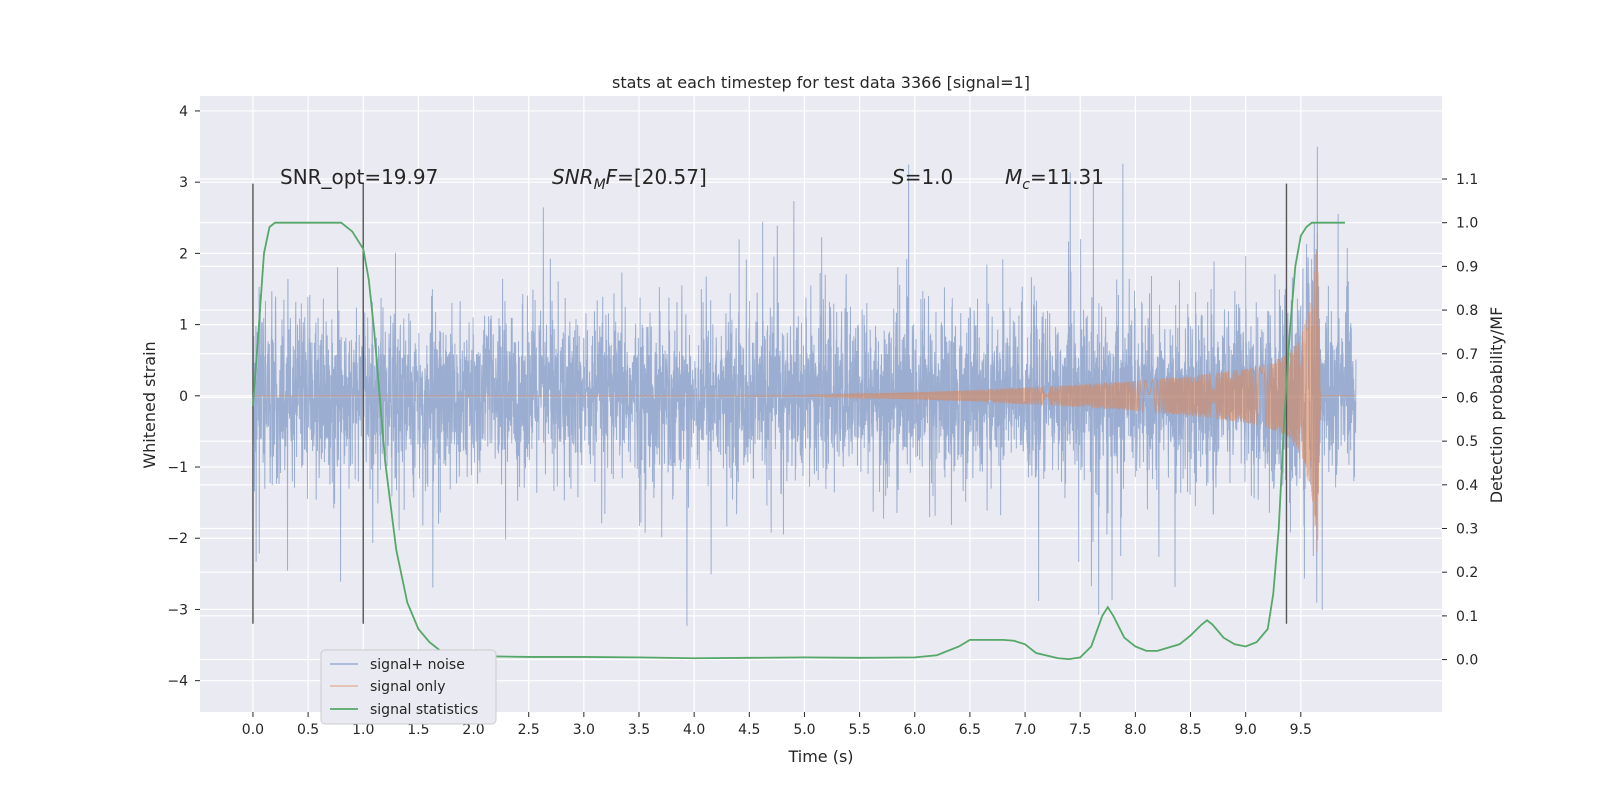 The image size is (1600, 800). Describe the element at coordinates (859, 730) in the screenshot. I see `x-tick-label: 5.5` at that location.